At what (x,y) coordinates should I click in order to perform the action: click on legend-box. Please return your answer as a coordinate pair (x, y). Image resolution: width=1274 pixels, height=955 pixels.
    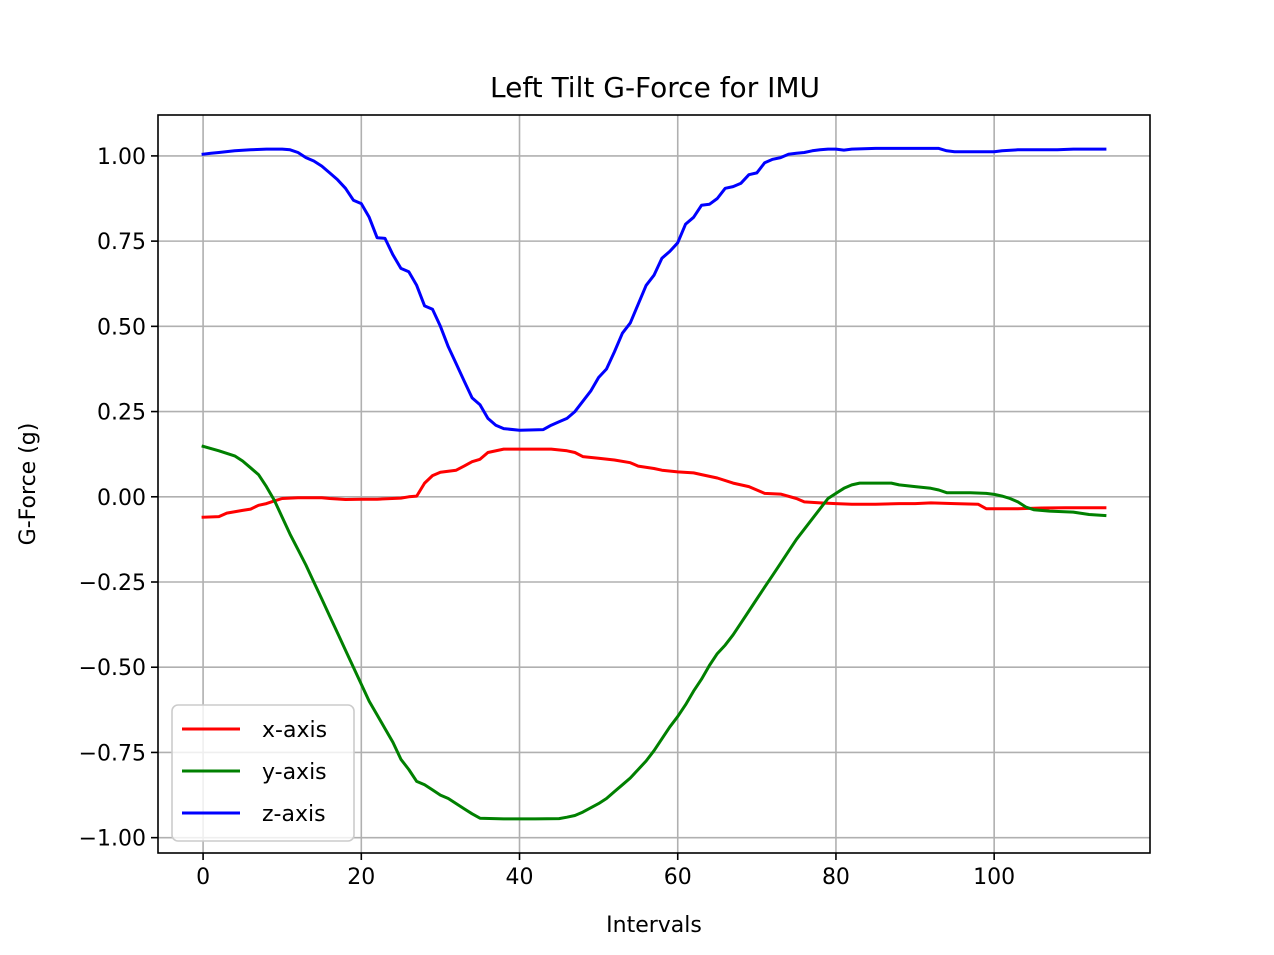
    Looking at the image, I should click on (263, 773).